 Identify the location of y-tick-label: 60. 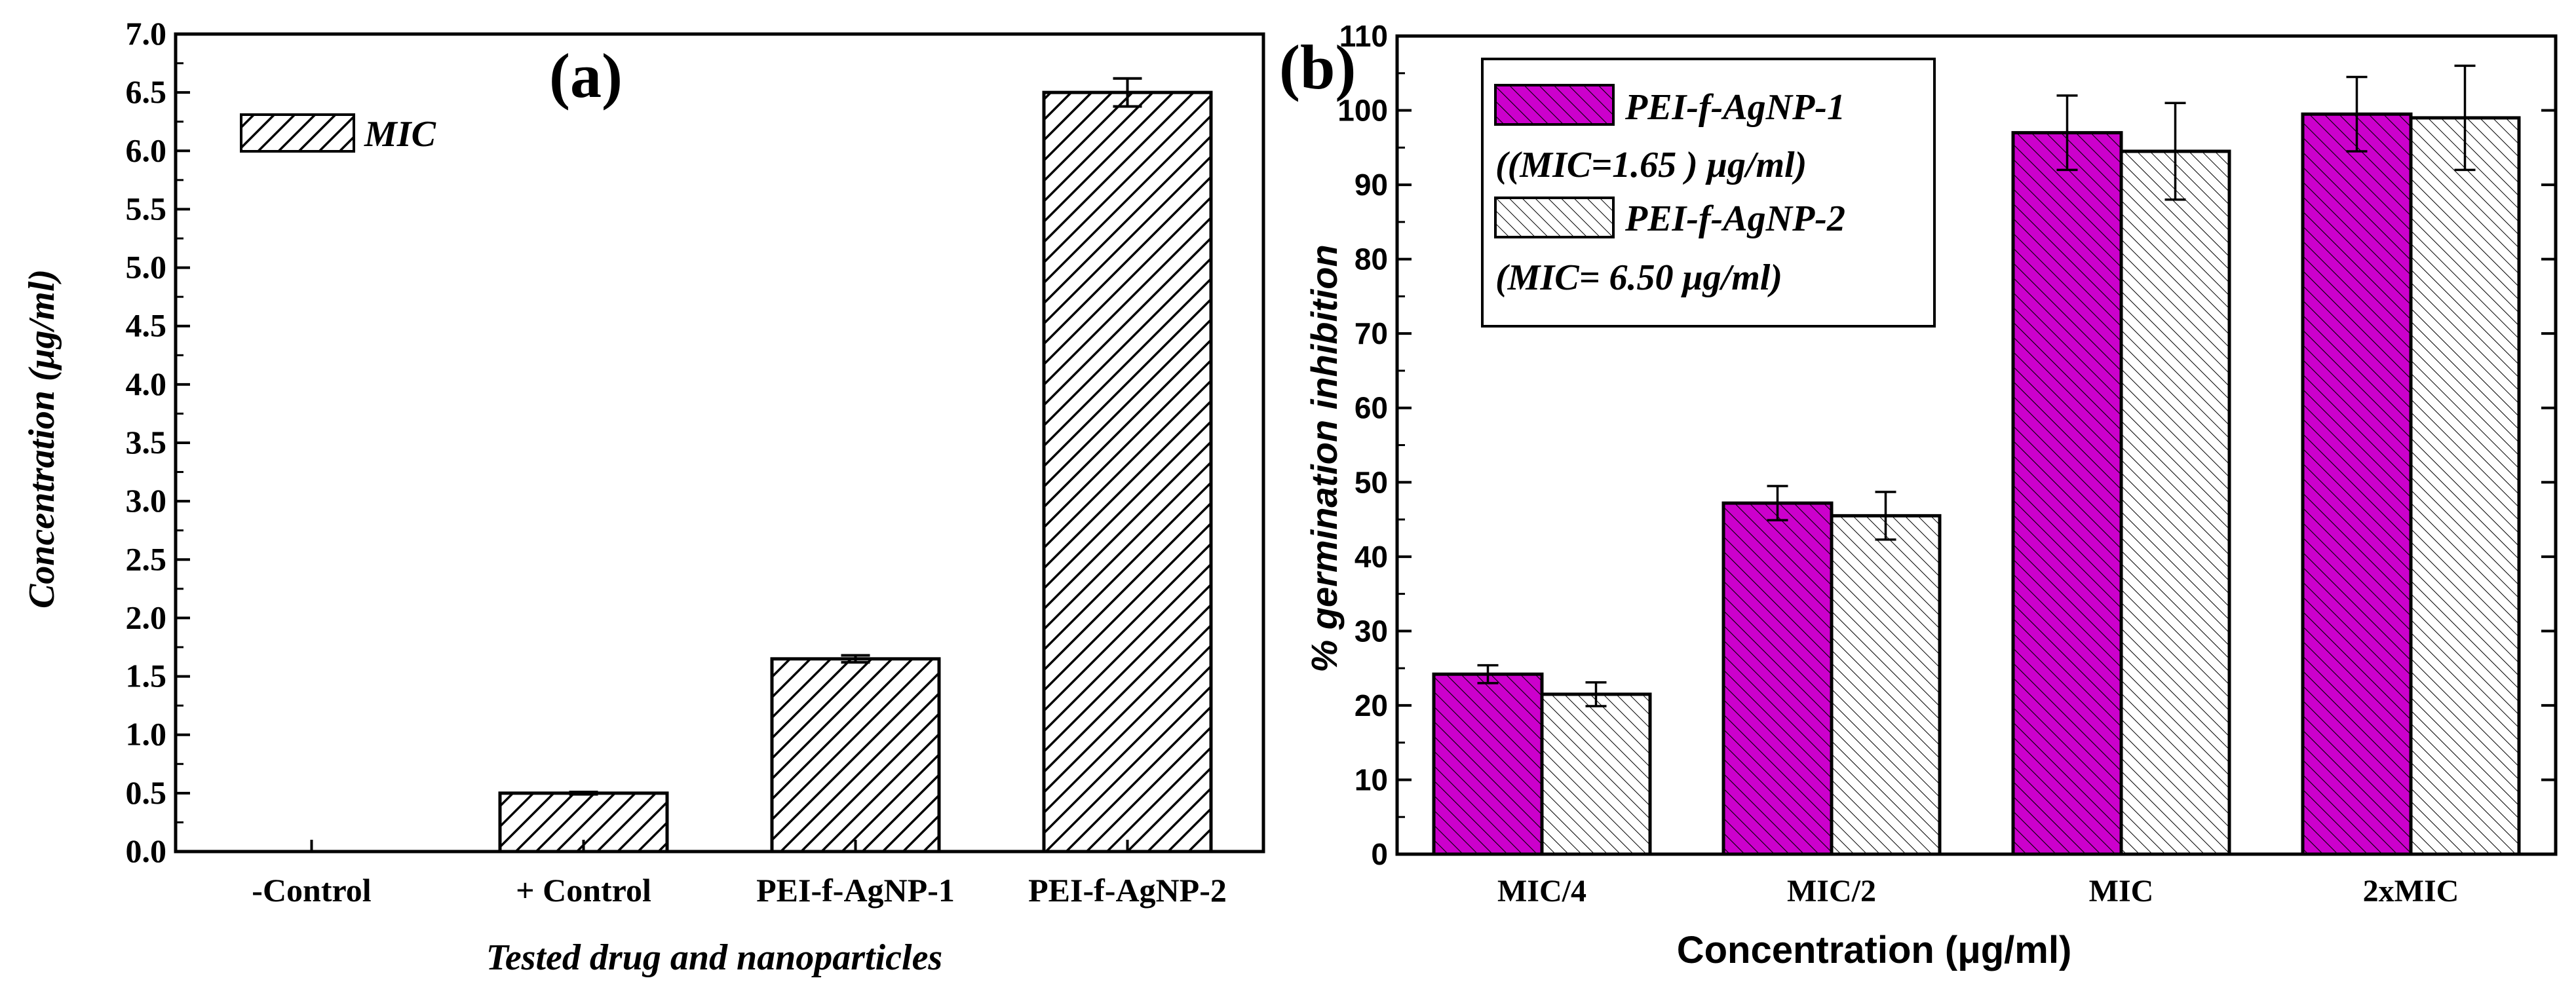
(1371, 408).